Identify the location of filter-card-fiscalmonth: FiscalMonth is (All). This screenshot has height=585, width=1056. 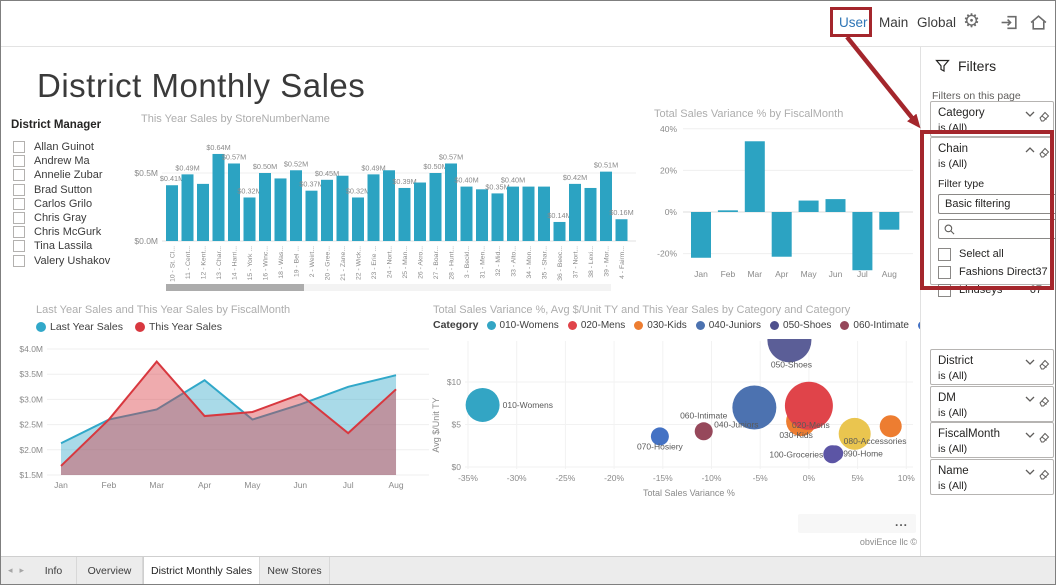
(992, 440).